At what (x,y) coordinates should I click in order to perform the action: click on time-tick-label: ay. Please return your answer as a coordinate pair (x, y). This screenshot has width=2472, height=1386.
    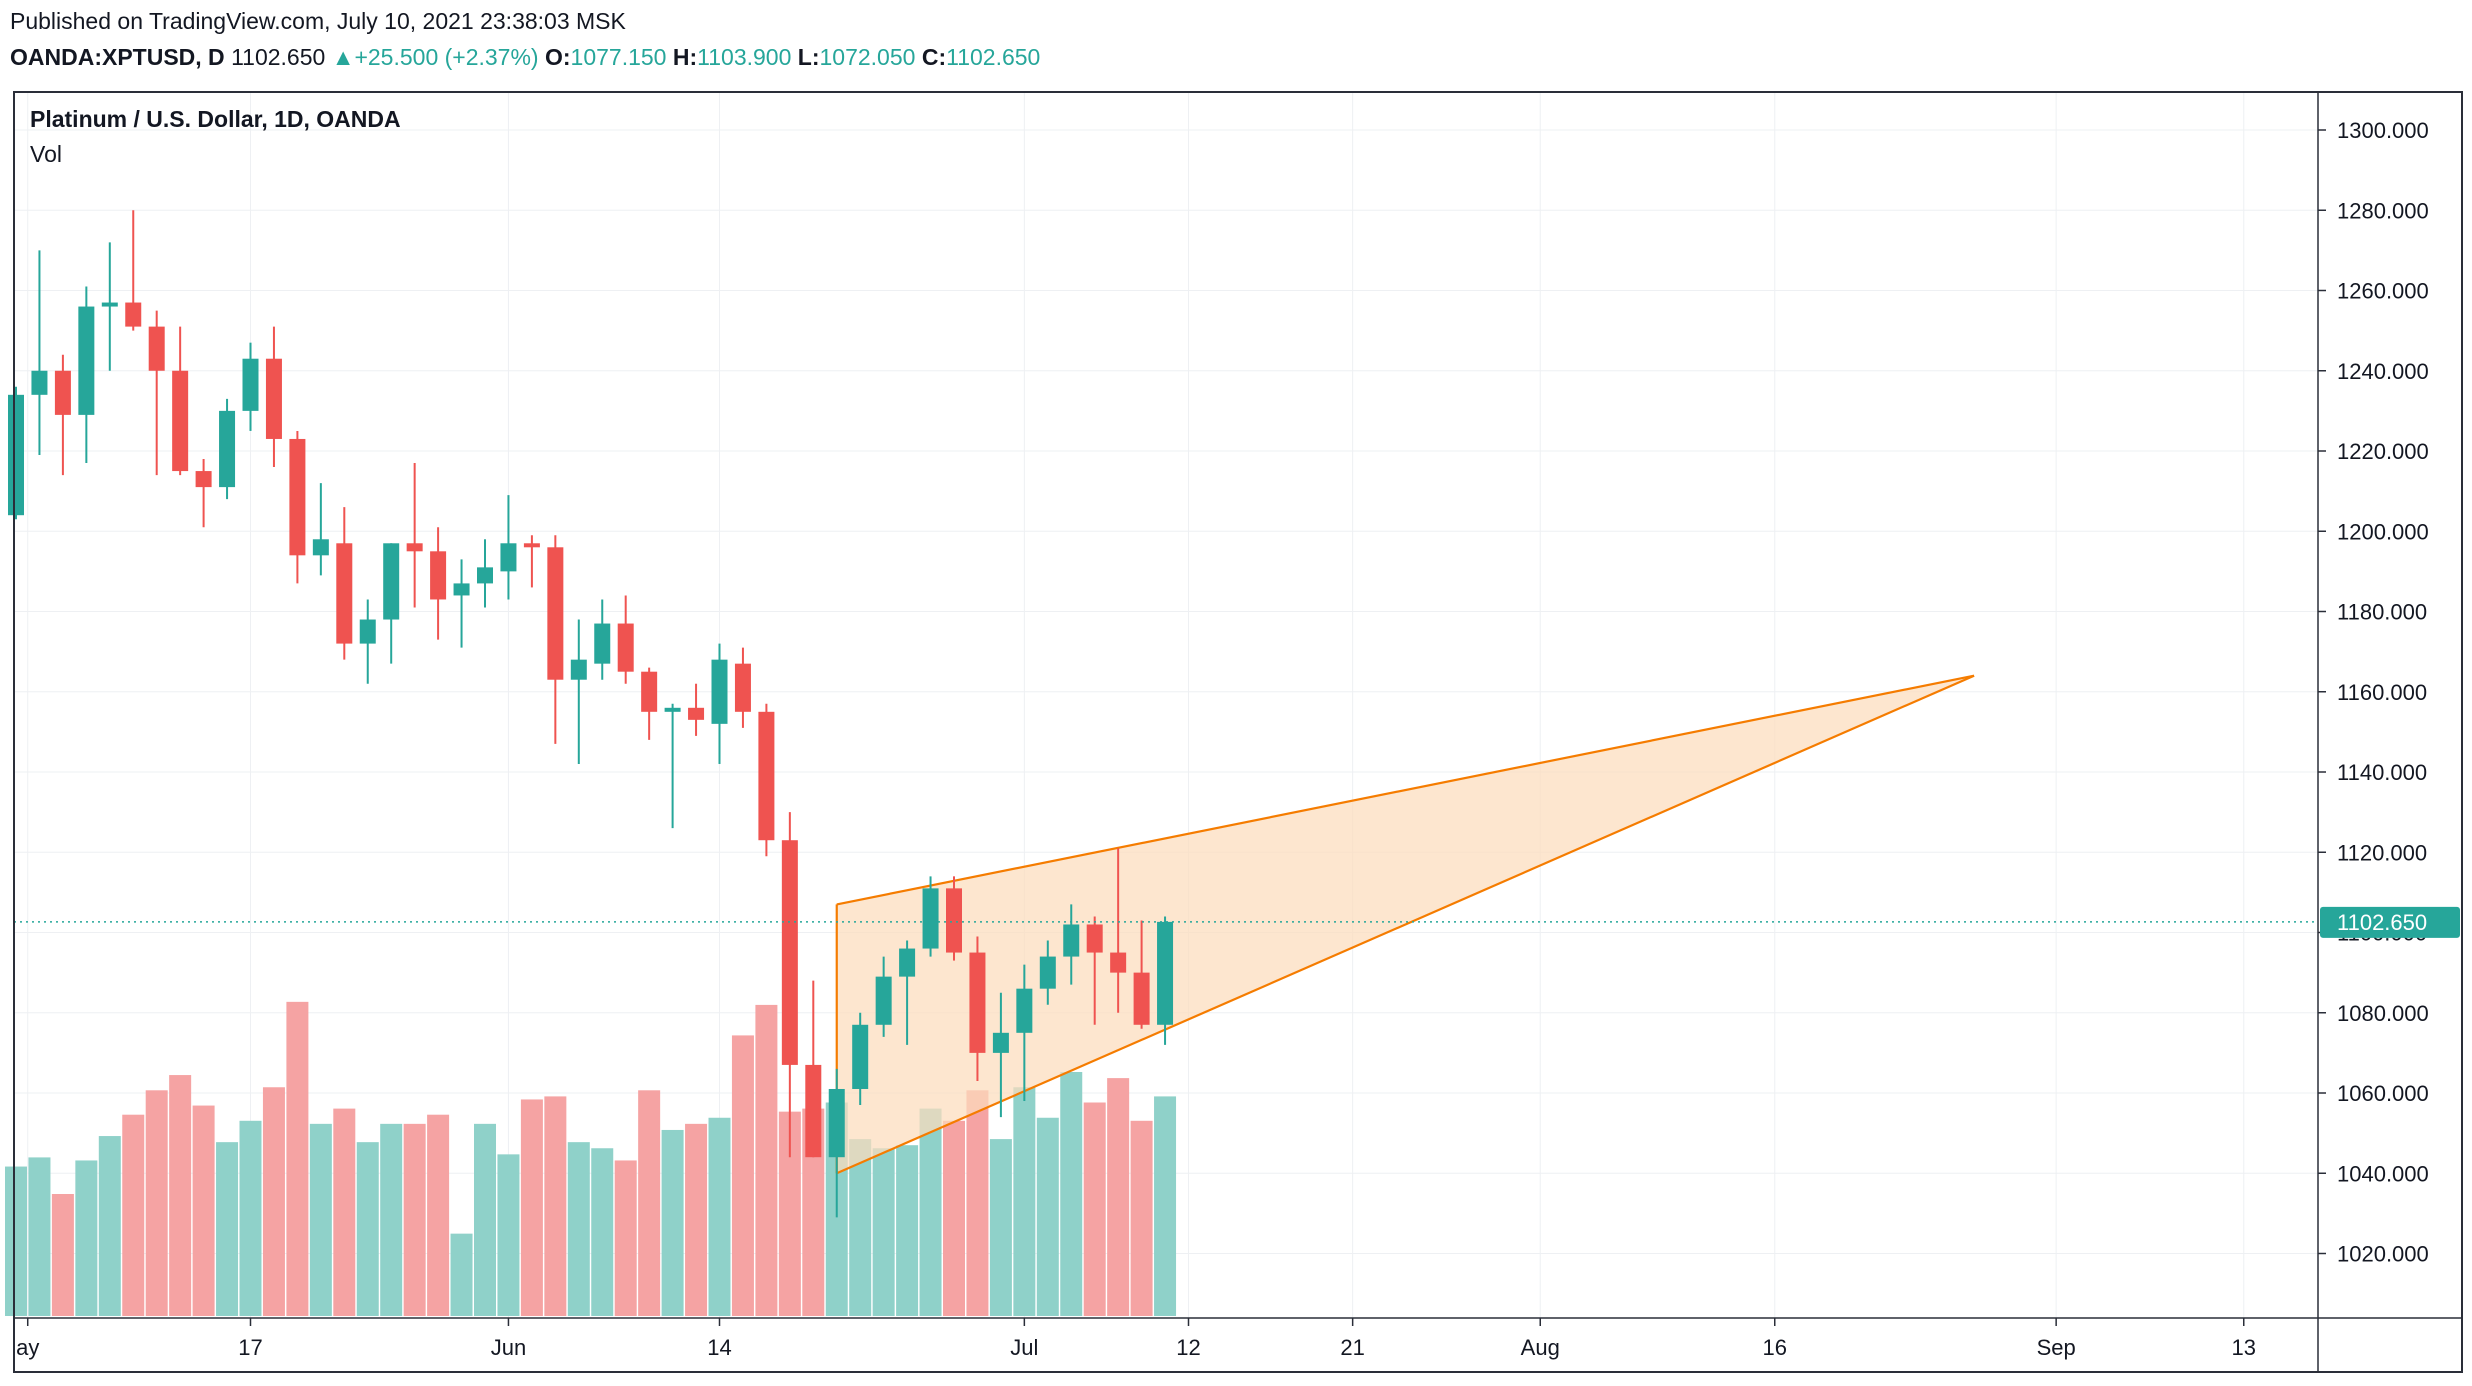
    Looking at the image, I should click on (27, 1347).